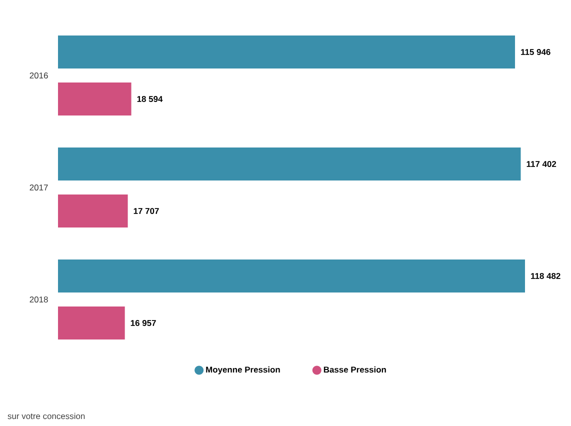 This screenshot has height=426, width=571. What do you see at coordinates (39, 187) in the screenshot?
I see `y-tick-label: 2017` at bounding box center [39, 187].